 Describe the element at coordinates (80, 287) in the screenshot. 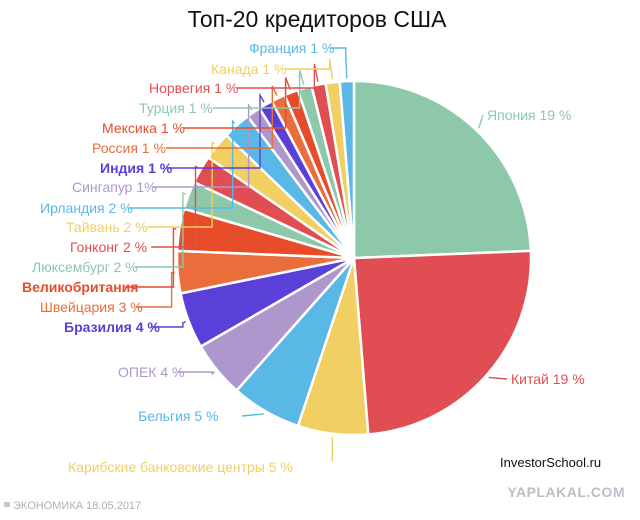

I see `slice-label: Великобритания` at that location.